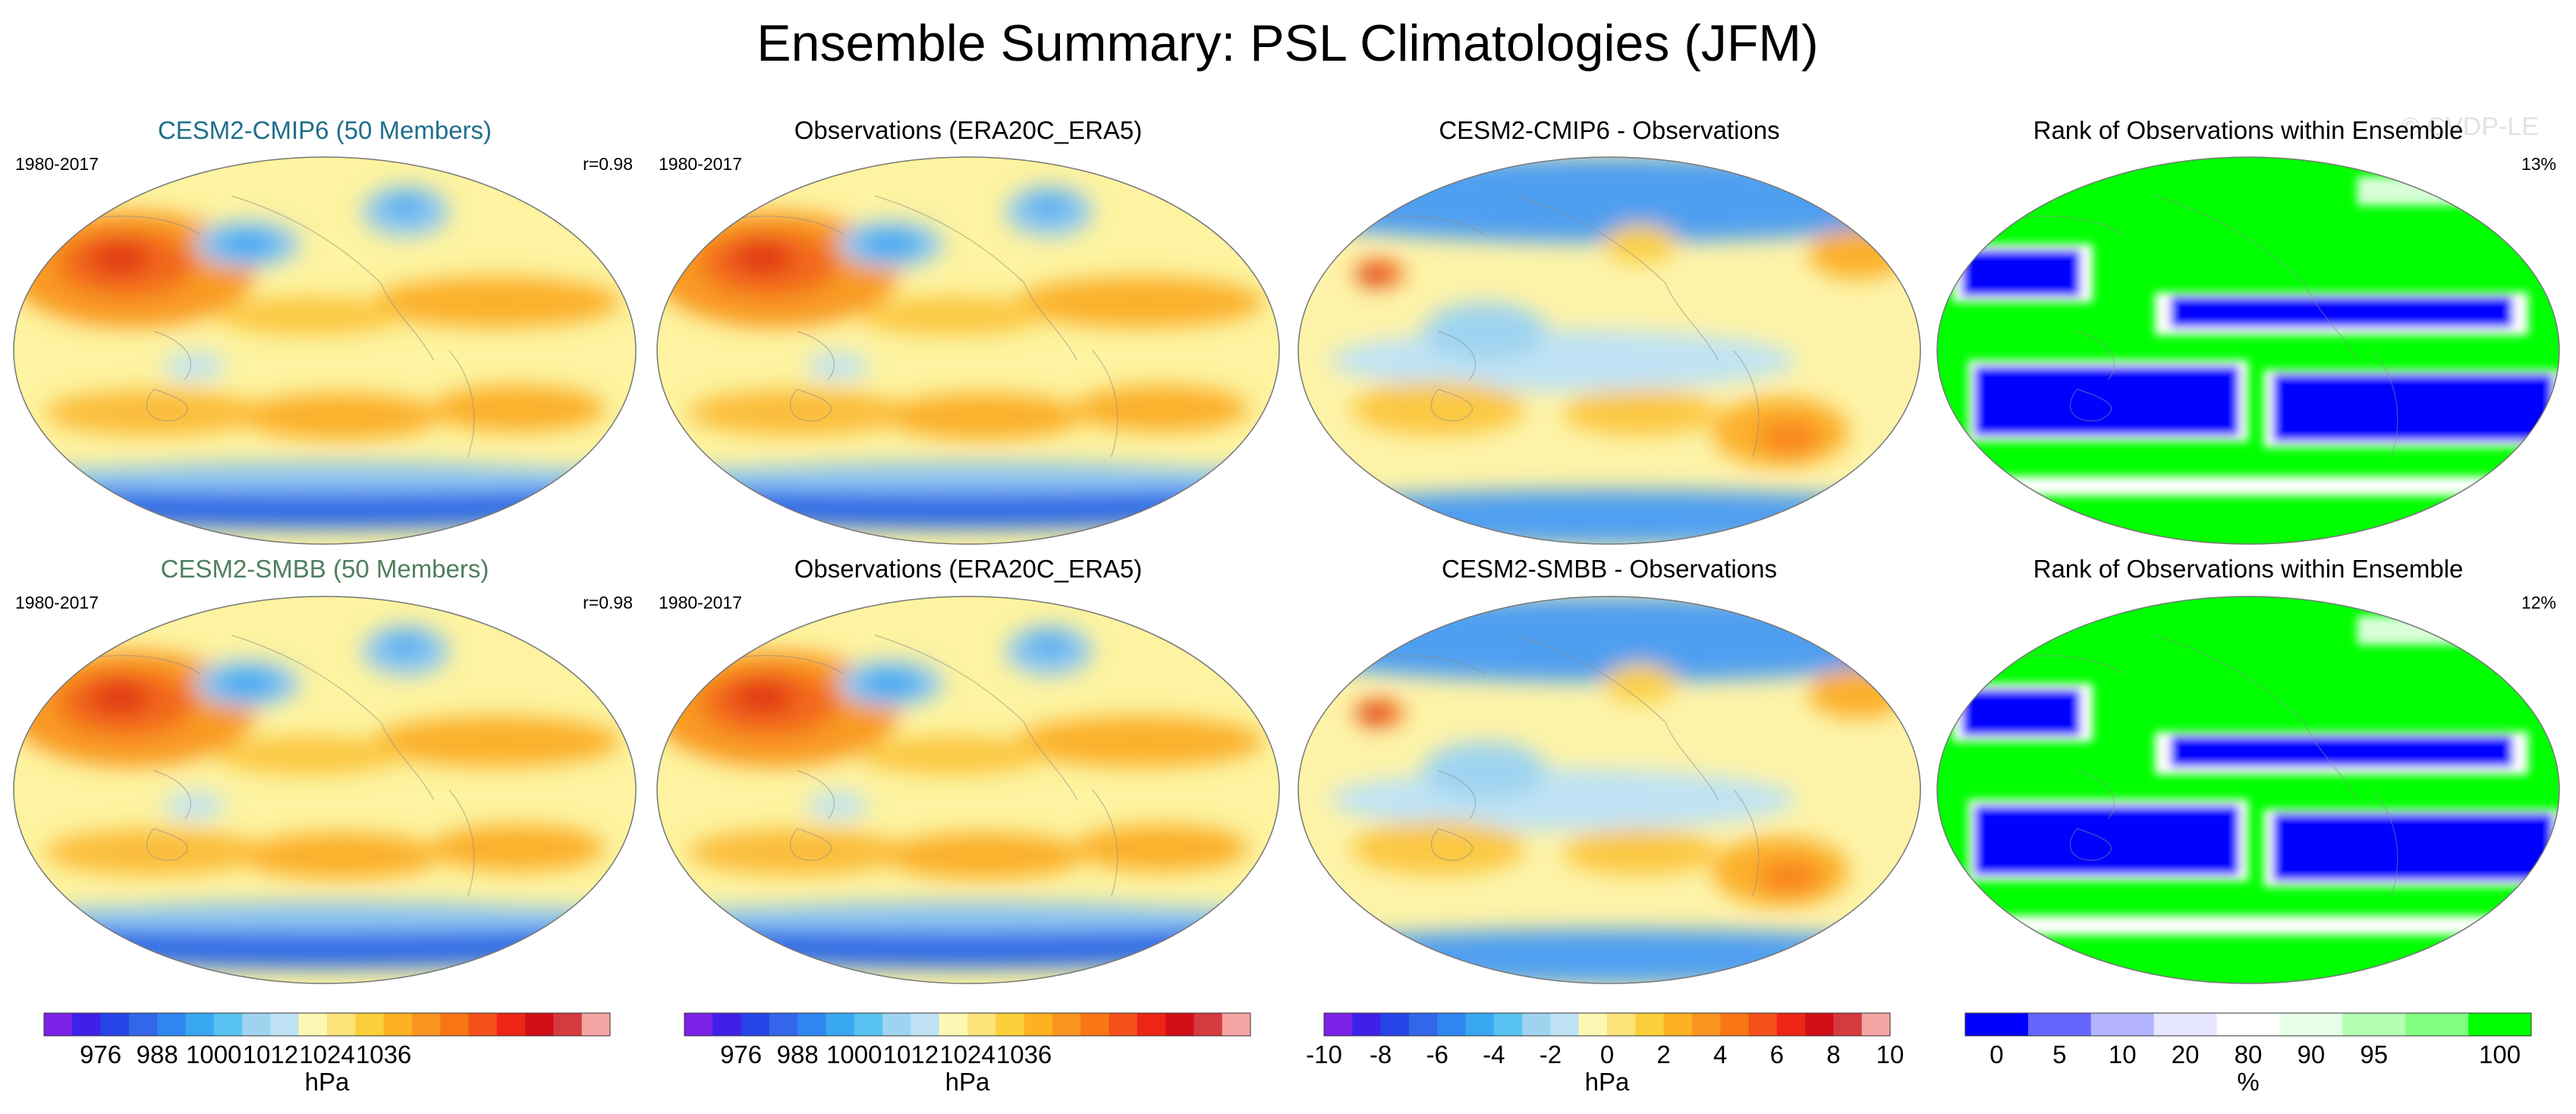 This screenshot has width=2576, height=1114. What do you see at coordinates (213, 1054) in the screenshot?
I see `colorbar-tick-label: 1000` at bounding box center [213, 1054].